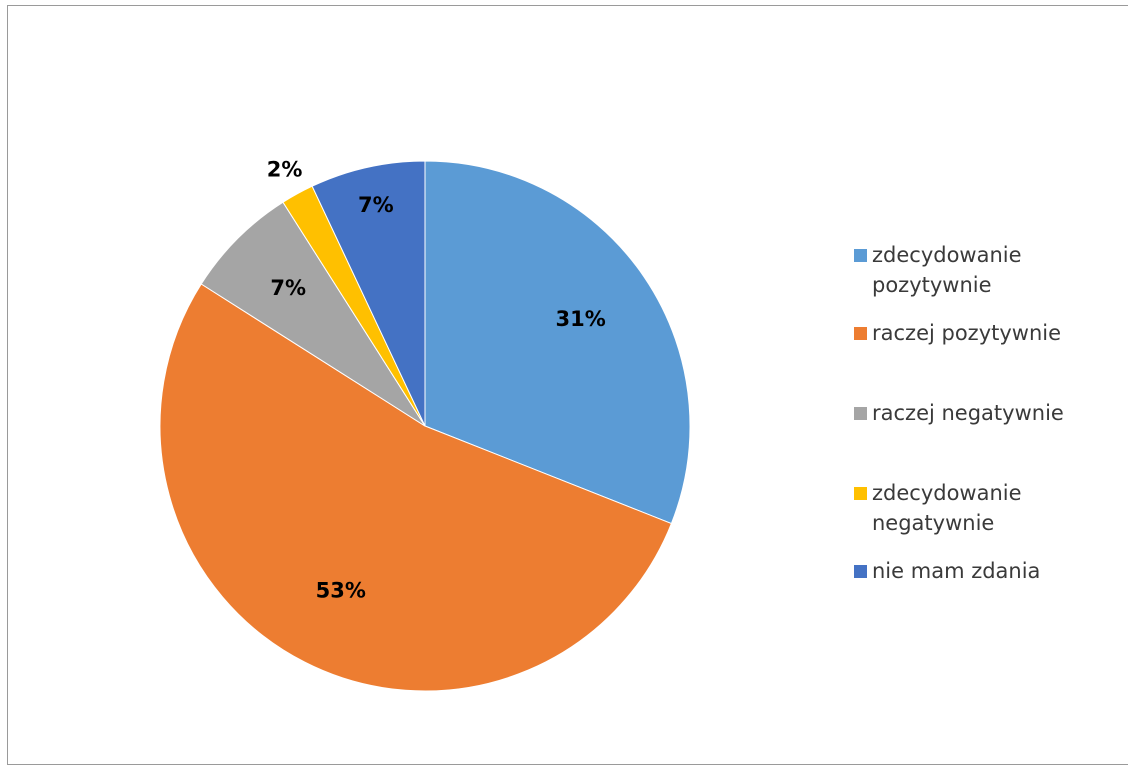 The width and height of the screenshot is (1128, 765). I want to click on pie-slice-zdecydowanie-pozytywnie, so click(557, 342).